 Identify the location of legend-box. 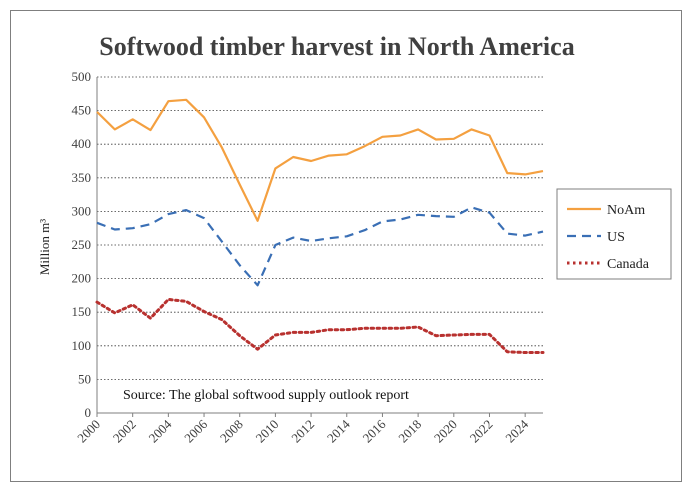
(614, 234).